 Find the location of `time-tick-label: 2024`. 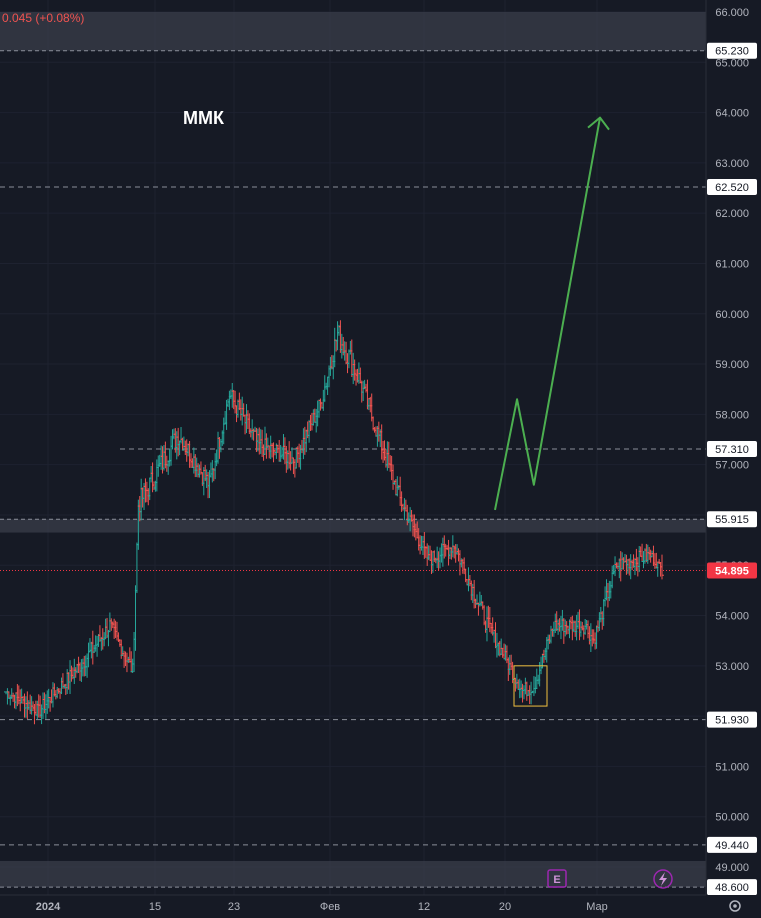

time-tick-label: 2024 is located at coordinates (48, 907).